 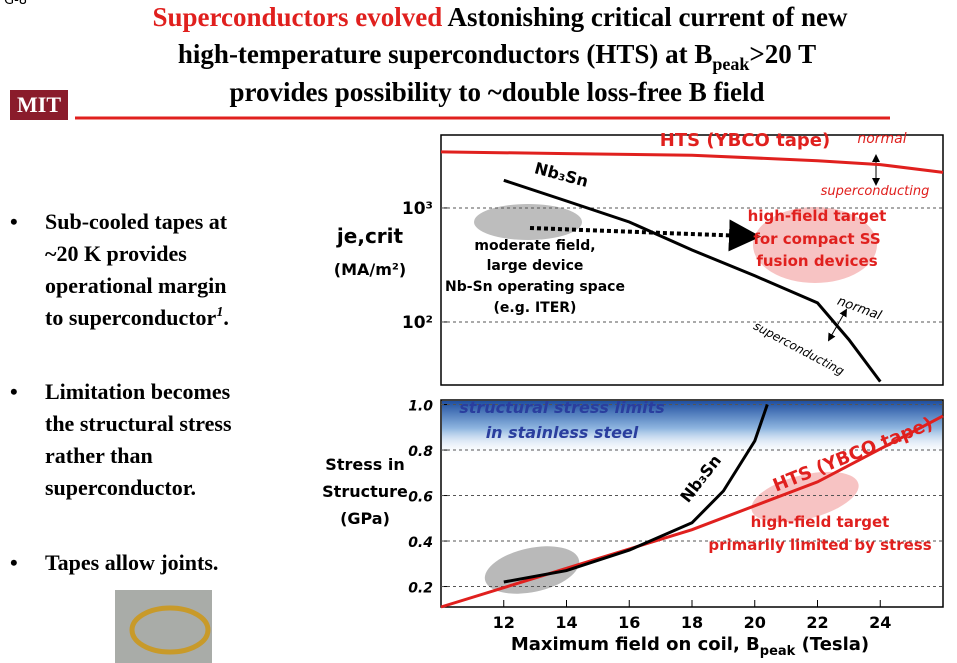 What do you see at coordinates (817, 622) in the screenshot?
I see `x-tick-label: 22` at bounding box center [817, 622].